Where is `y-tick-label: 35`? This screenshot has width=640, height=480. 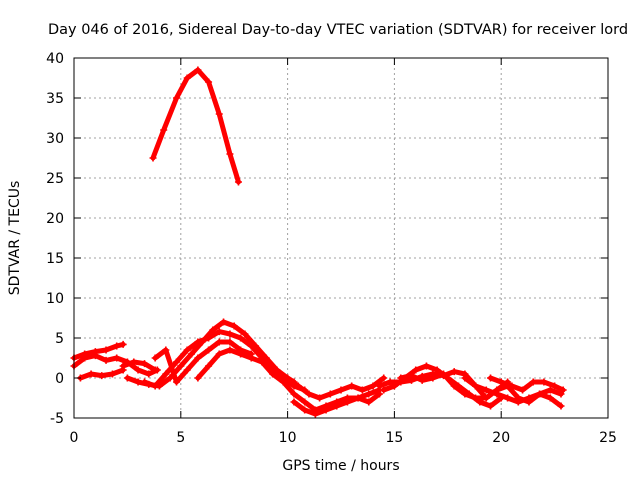
y-tick-label: 35 is located at coordinates (55, 99).